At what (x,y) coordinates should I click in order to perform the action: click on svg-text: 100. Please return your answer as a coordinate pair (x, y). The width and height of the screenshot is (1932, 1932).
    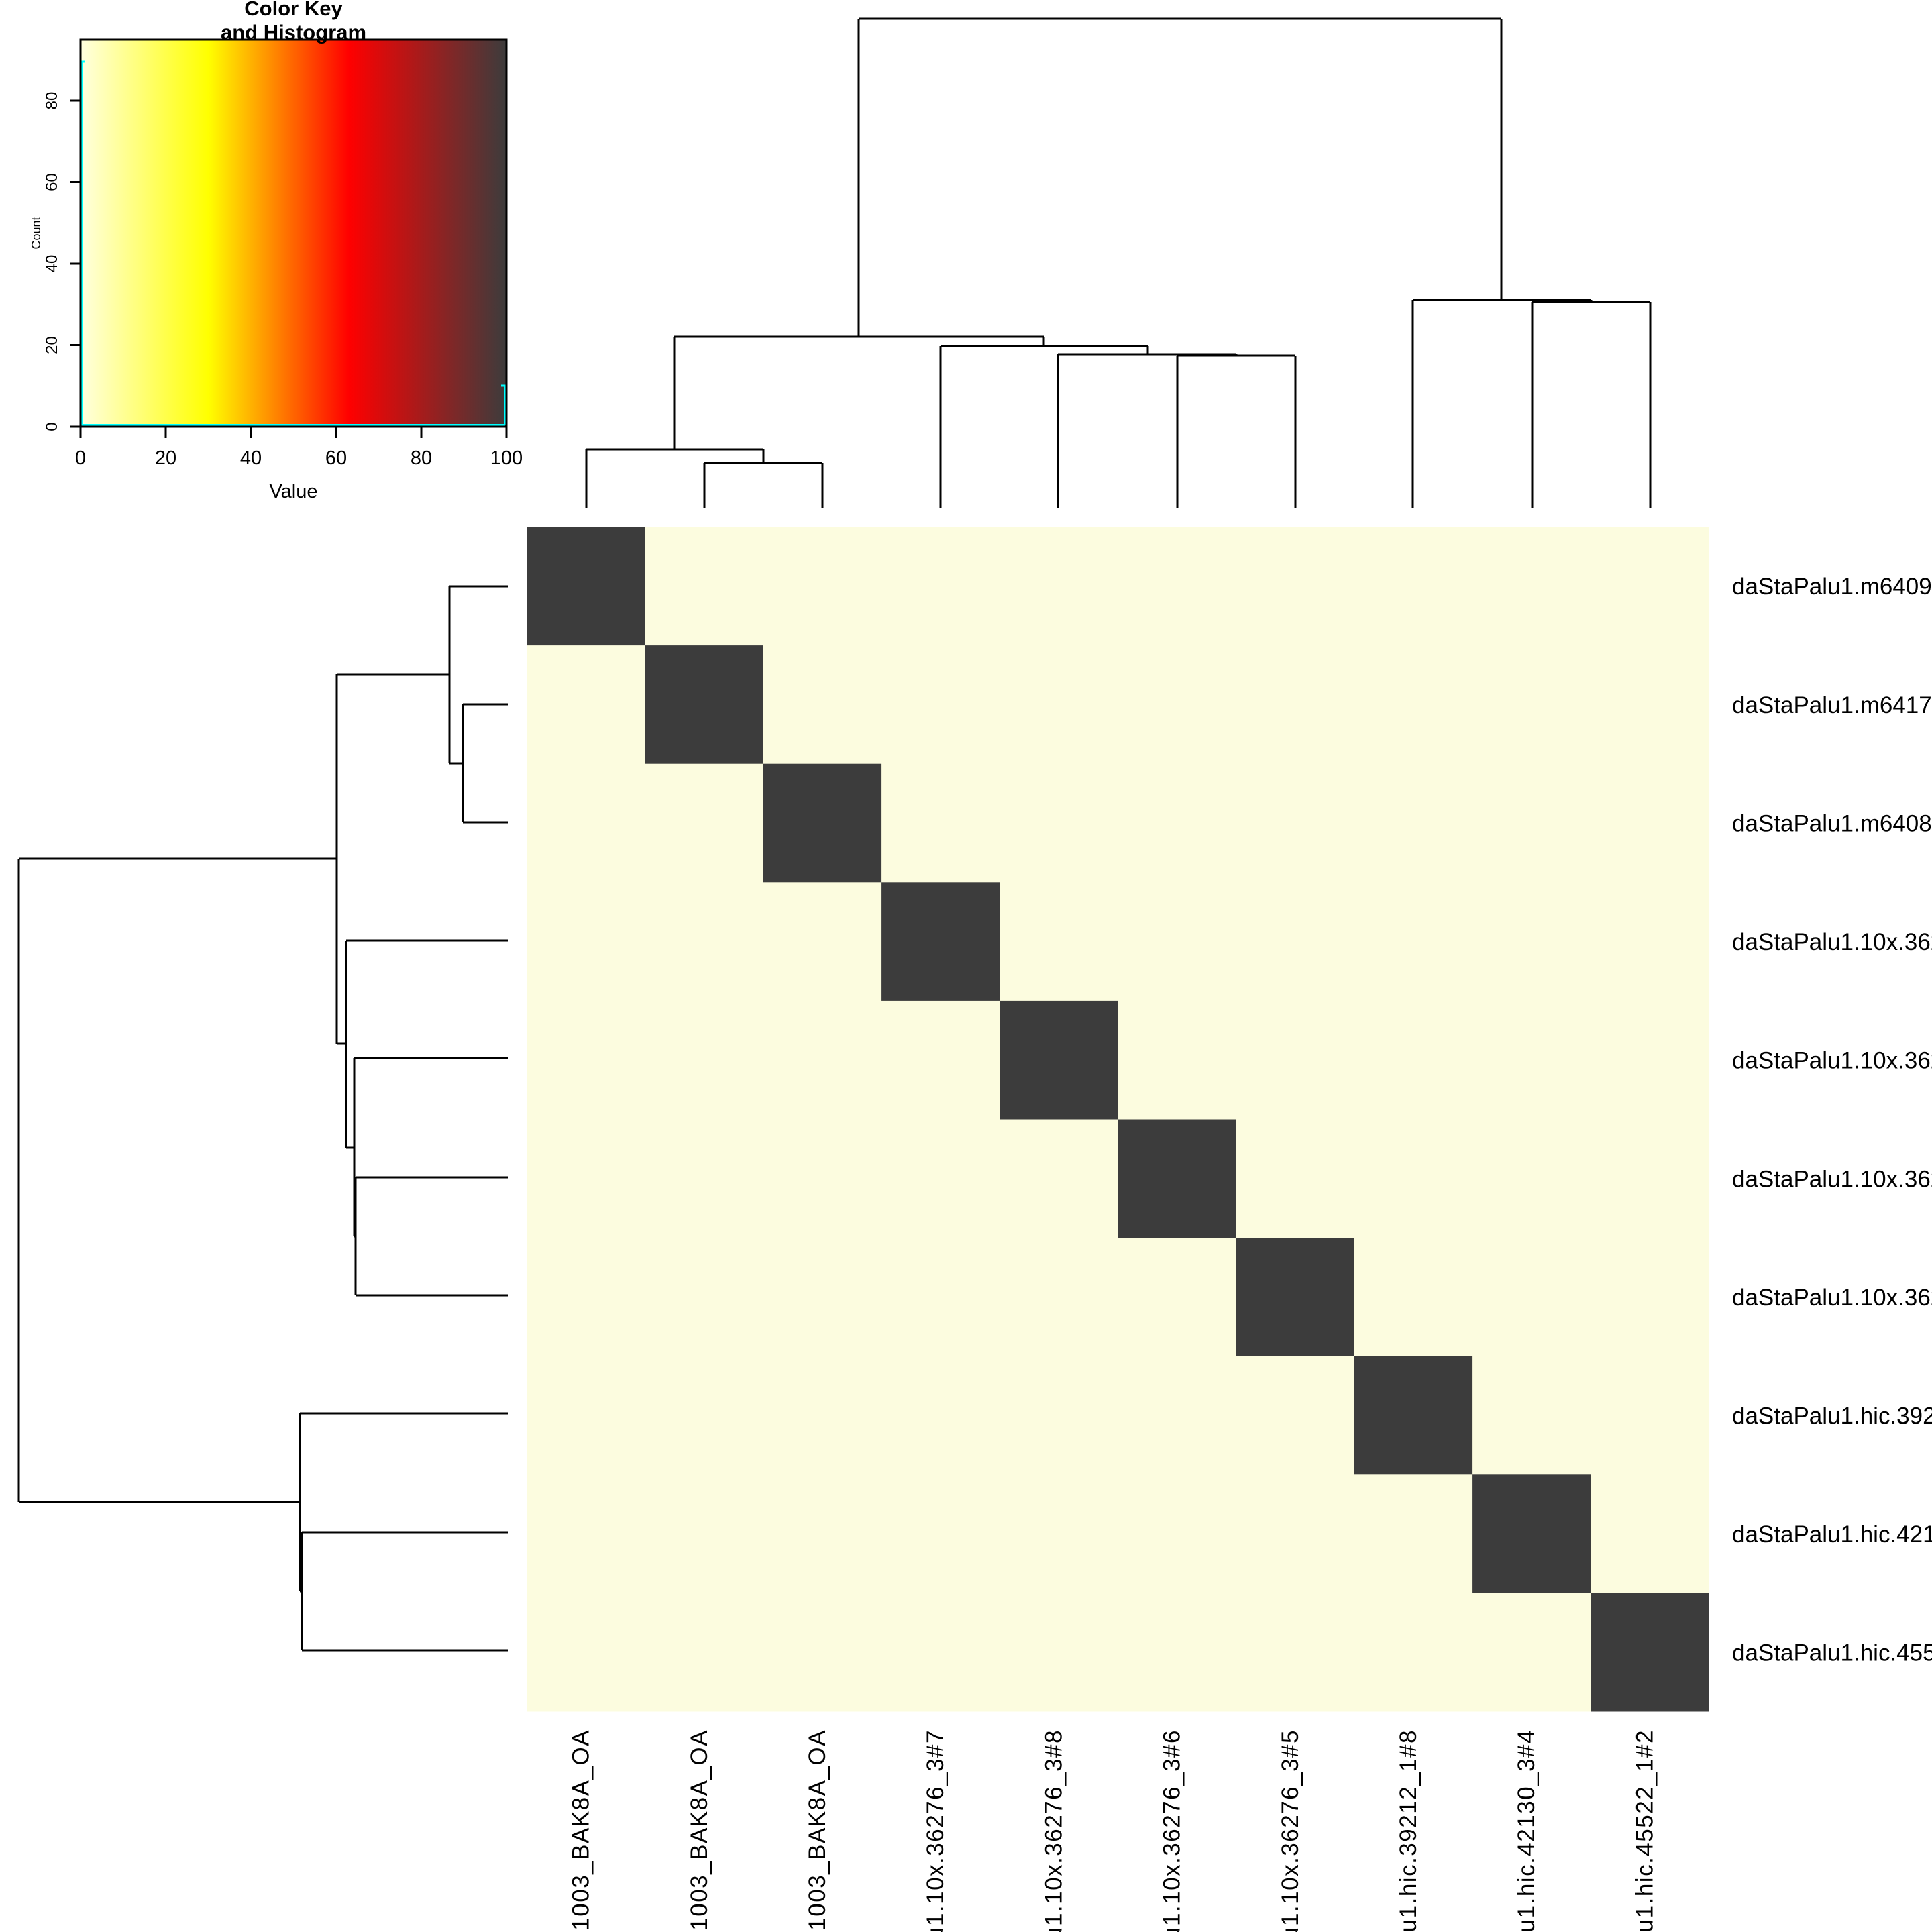
    Looking at the image, I should click on (506, 458).